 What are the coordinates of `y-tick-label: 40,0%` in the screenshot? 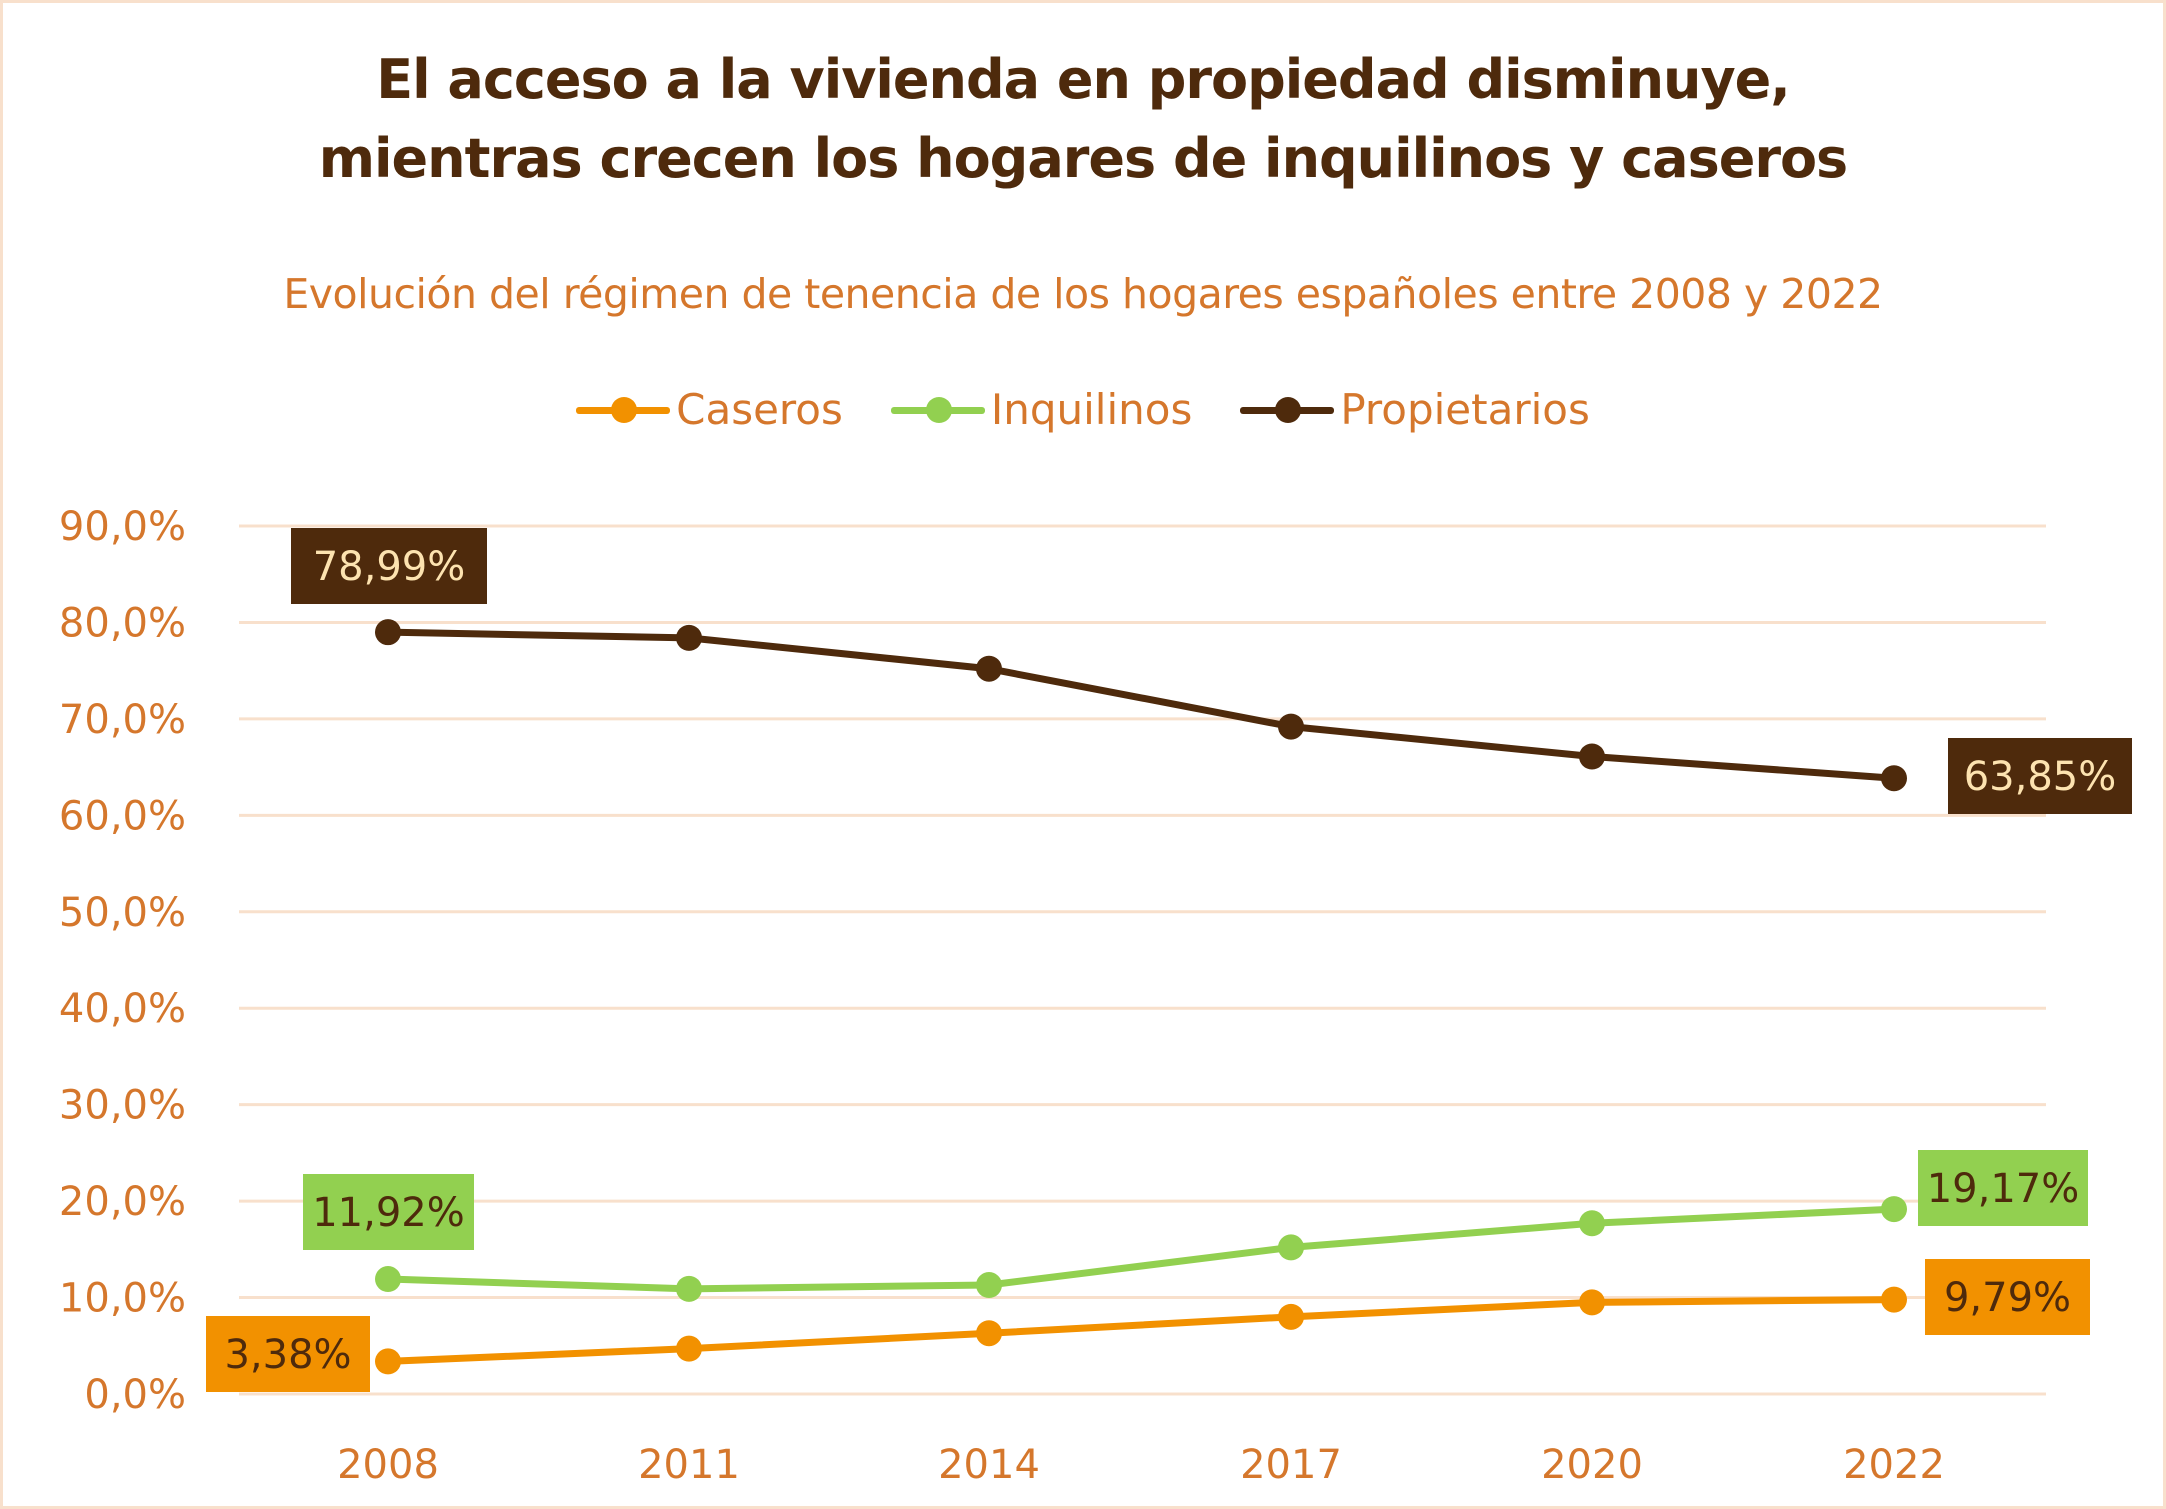 It's located at (122, 1009).